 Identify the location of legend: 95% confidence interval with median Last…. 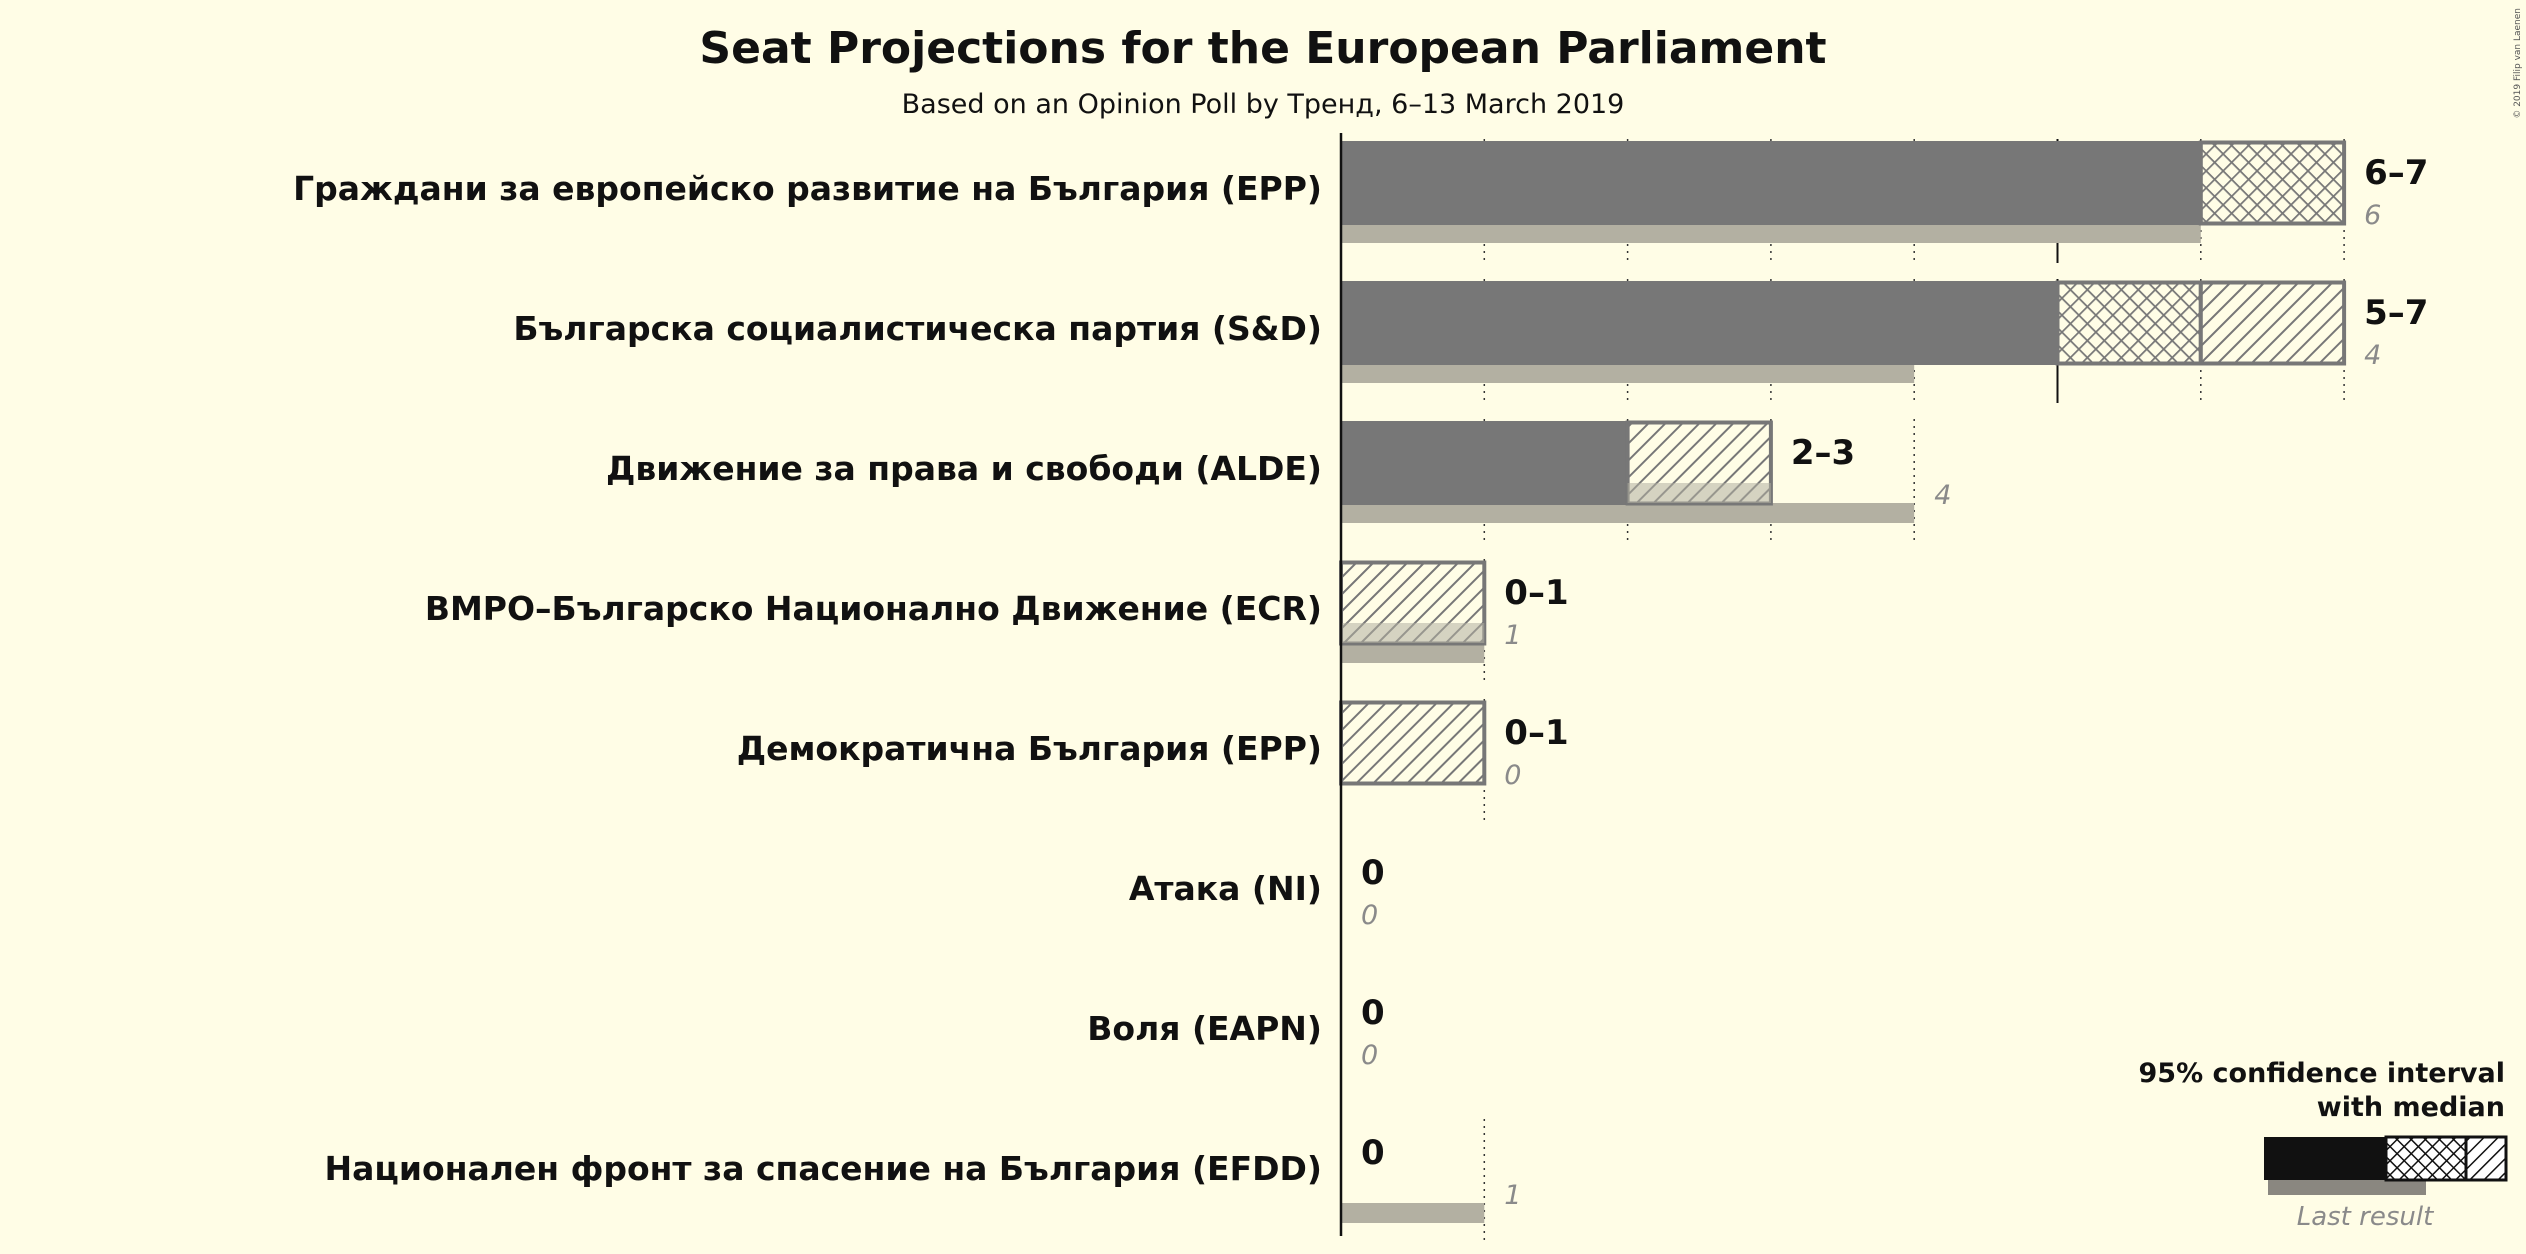
(2323, 1145).